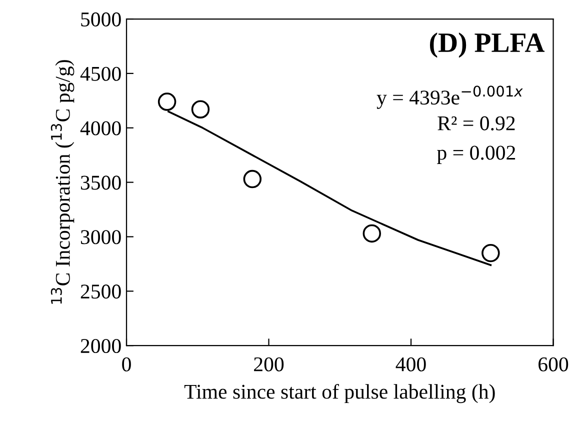  What do you see at coordinates (100, 291) in the screenshot?
I see `y-tick-label: 2500` at bounding box center [100, 291].